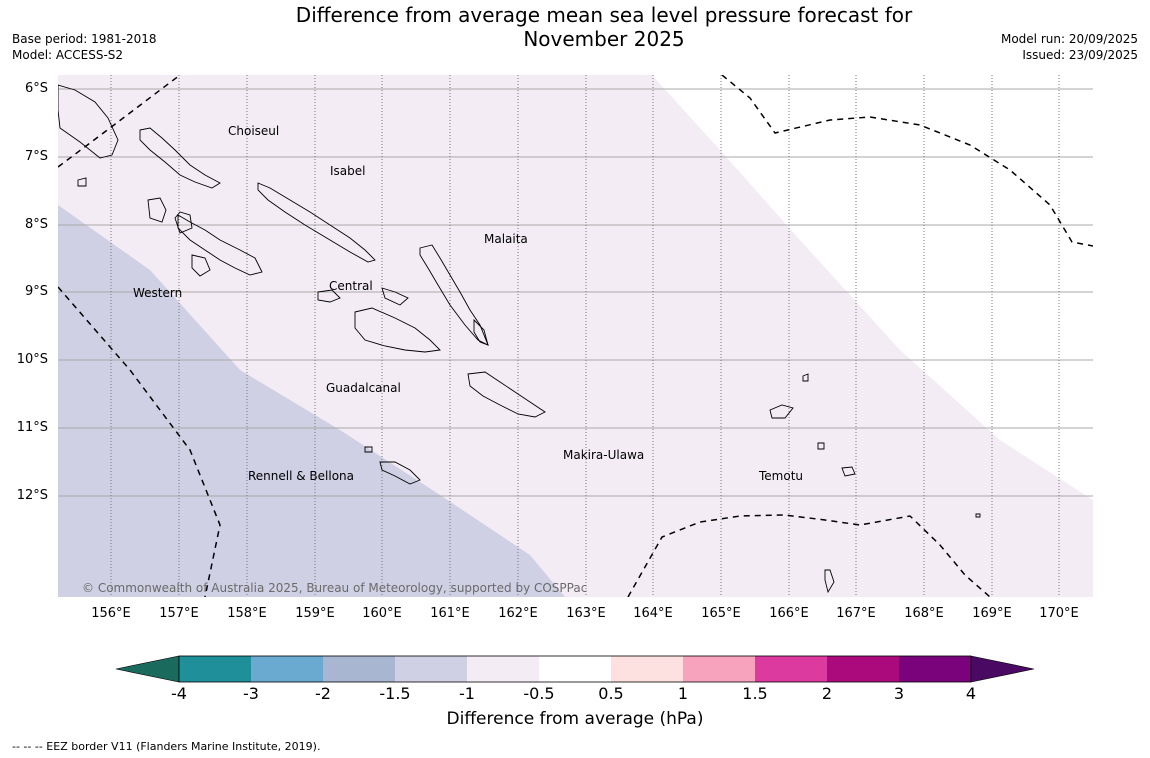 Image resolution: width=1150 pixels, height=758 pixels. Describe the element at coordinates (481, 332) in the screenshot. I see `island-small-malaita` at that location.